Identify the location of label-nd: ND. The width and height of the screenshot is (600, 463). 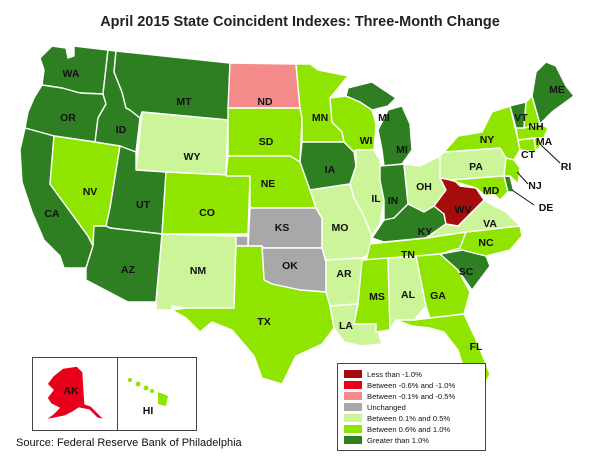
(265, 102).